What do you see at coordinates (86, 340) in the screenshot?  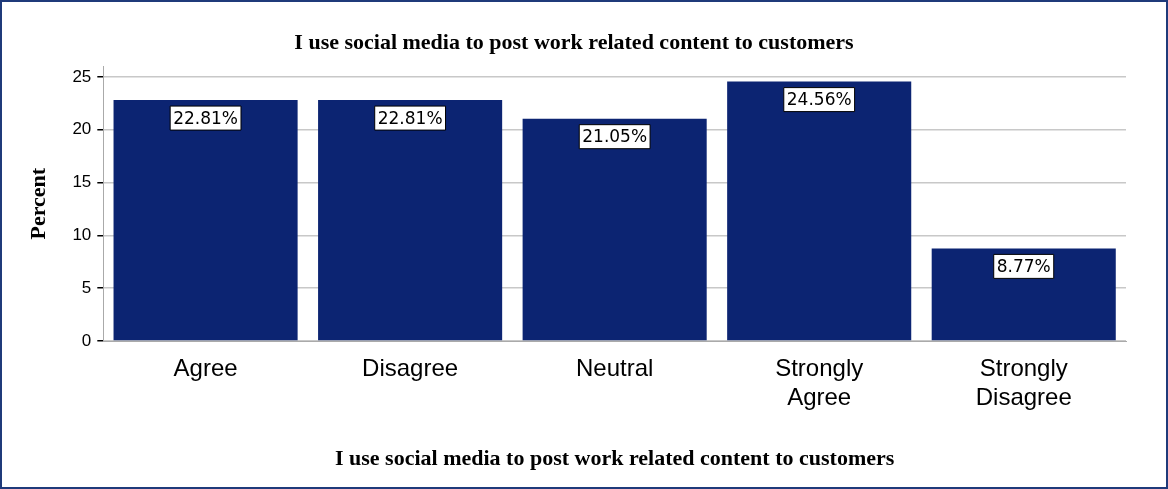 I see `y-tick-label: 0` at bounding box center [86, 340].